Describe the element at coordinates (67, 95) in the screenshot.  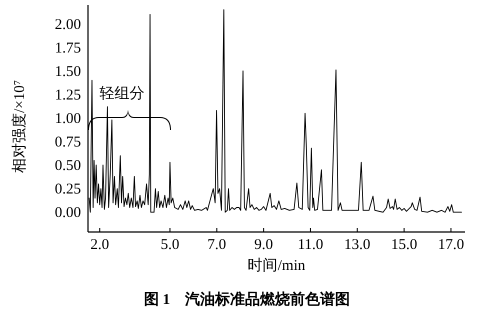
I see `y-tick-label: 1.25` at that location.